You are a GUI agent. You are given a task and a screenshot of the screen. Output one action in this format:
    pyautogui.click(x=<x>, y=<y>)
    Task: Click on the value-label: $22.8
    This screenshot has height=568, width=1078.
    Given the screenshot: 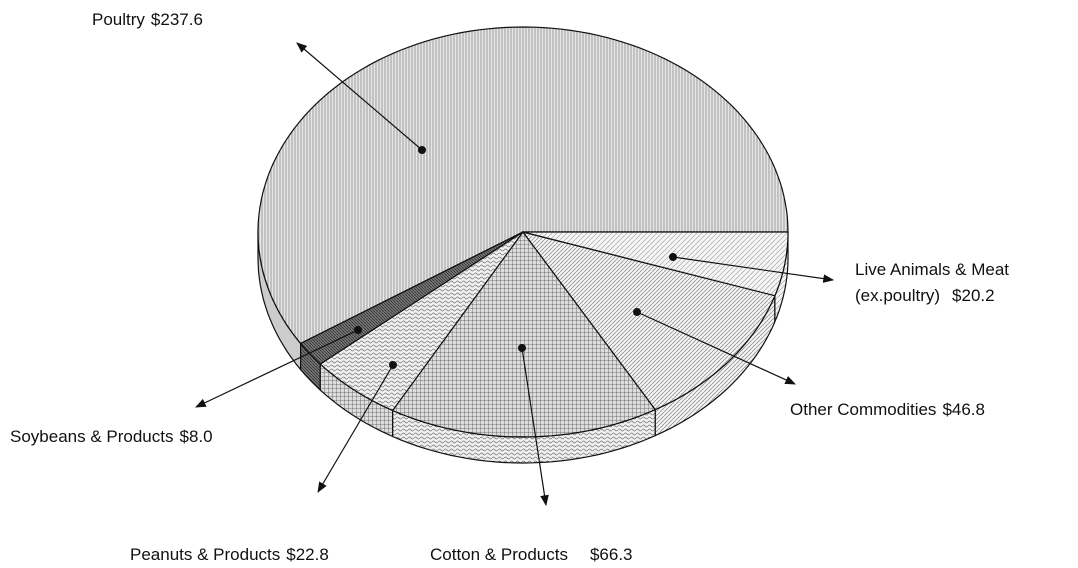 What is the action you would take?
    pyautogui.click(x=307, y=554)
    